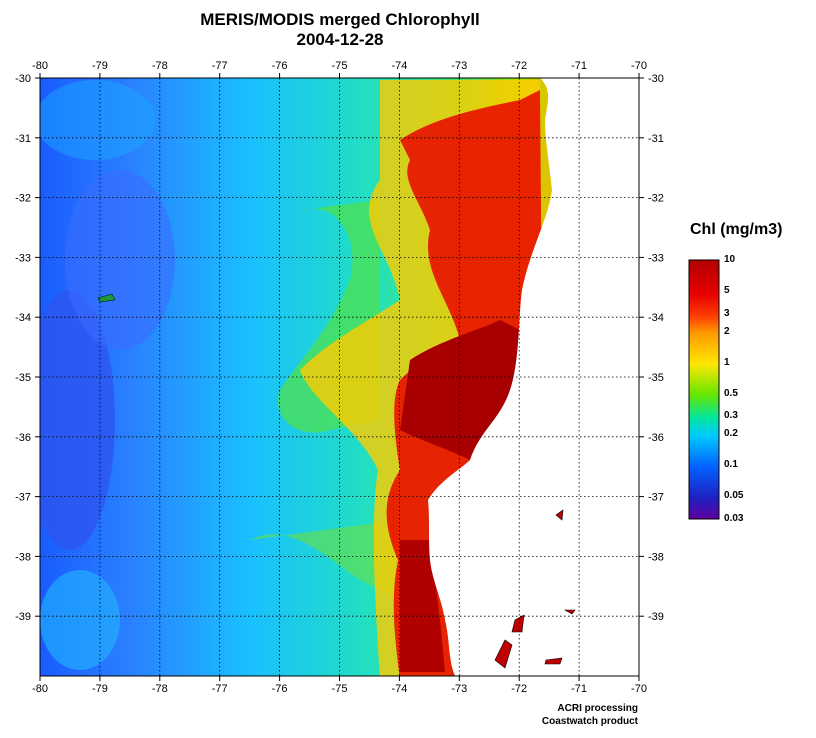 The image size is (816, 738). Describe the element at coordinates (656, 348) in the screenshot. I see `latitude-labels-right: -30 -31 -32 -33 -34 -35 -36 -37 -38 -39` at that location.